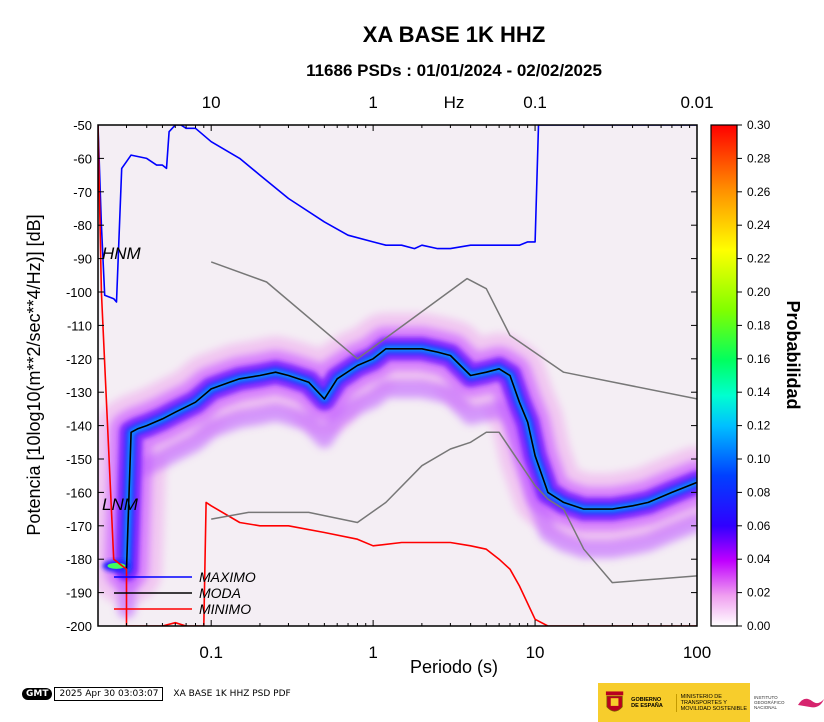  Describe the element at coordinates (82, 192) in the screenshot. I see `y-tick-label: -70` at that location.